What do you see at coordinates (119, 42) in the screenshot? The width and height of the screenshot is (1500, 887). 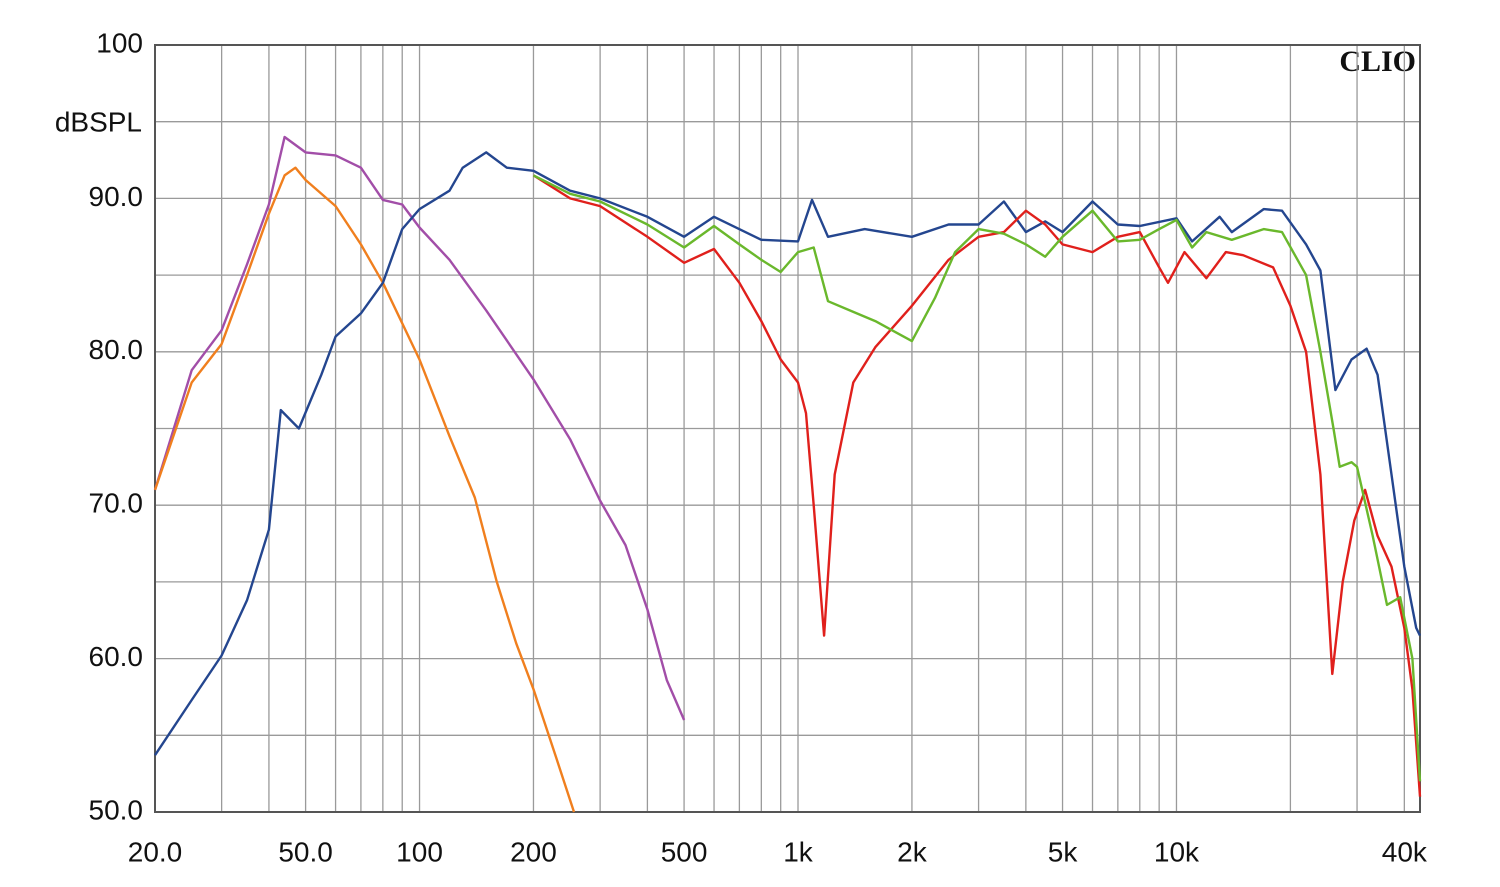 I see `y-tick-label: 100` at bounding box center [119, 42].